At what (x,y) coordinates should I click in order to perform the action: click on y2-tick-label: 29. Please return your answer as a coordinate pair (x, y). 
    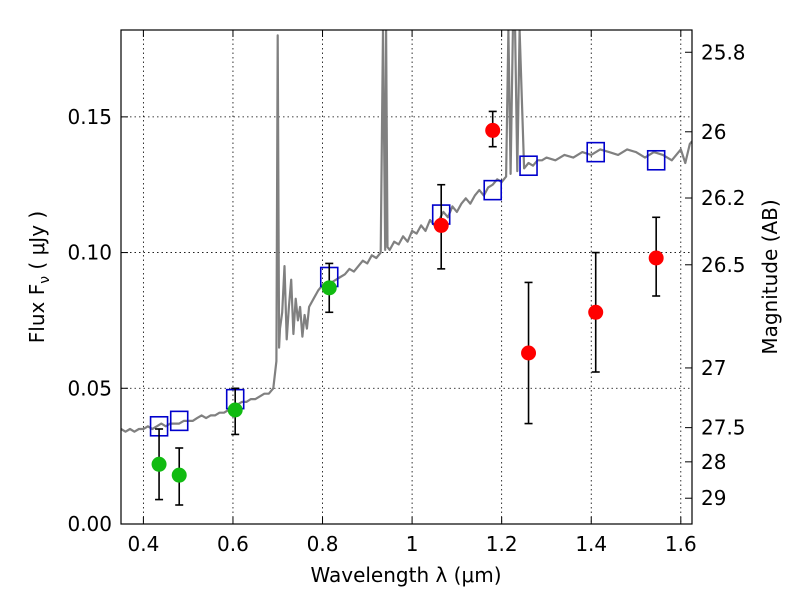
    Looking at the image, I should click on (713, 498).